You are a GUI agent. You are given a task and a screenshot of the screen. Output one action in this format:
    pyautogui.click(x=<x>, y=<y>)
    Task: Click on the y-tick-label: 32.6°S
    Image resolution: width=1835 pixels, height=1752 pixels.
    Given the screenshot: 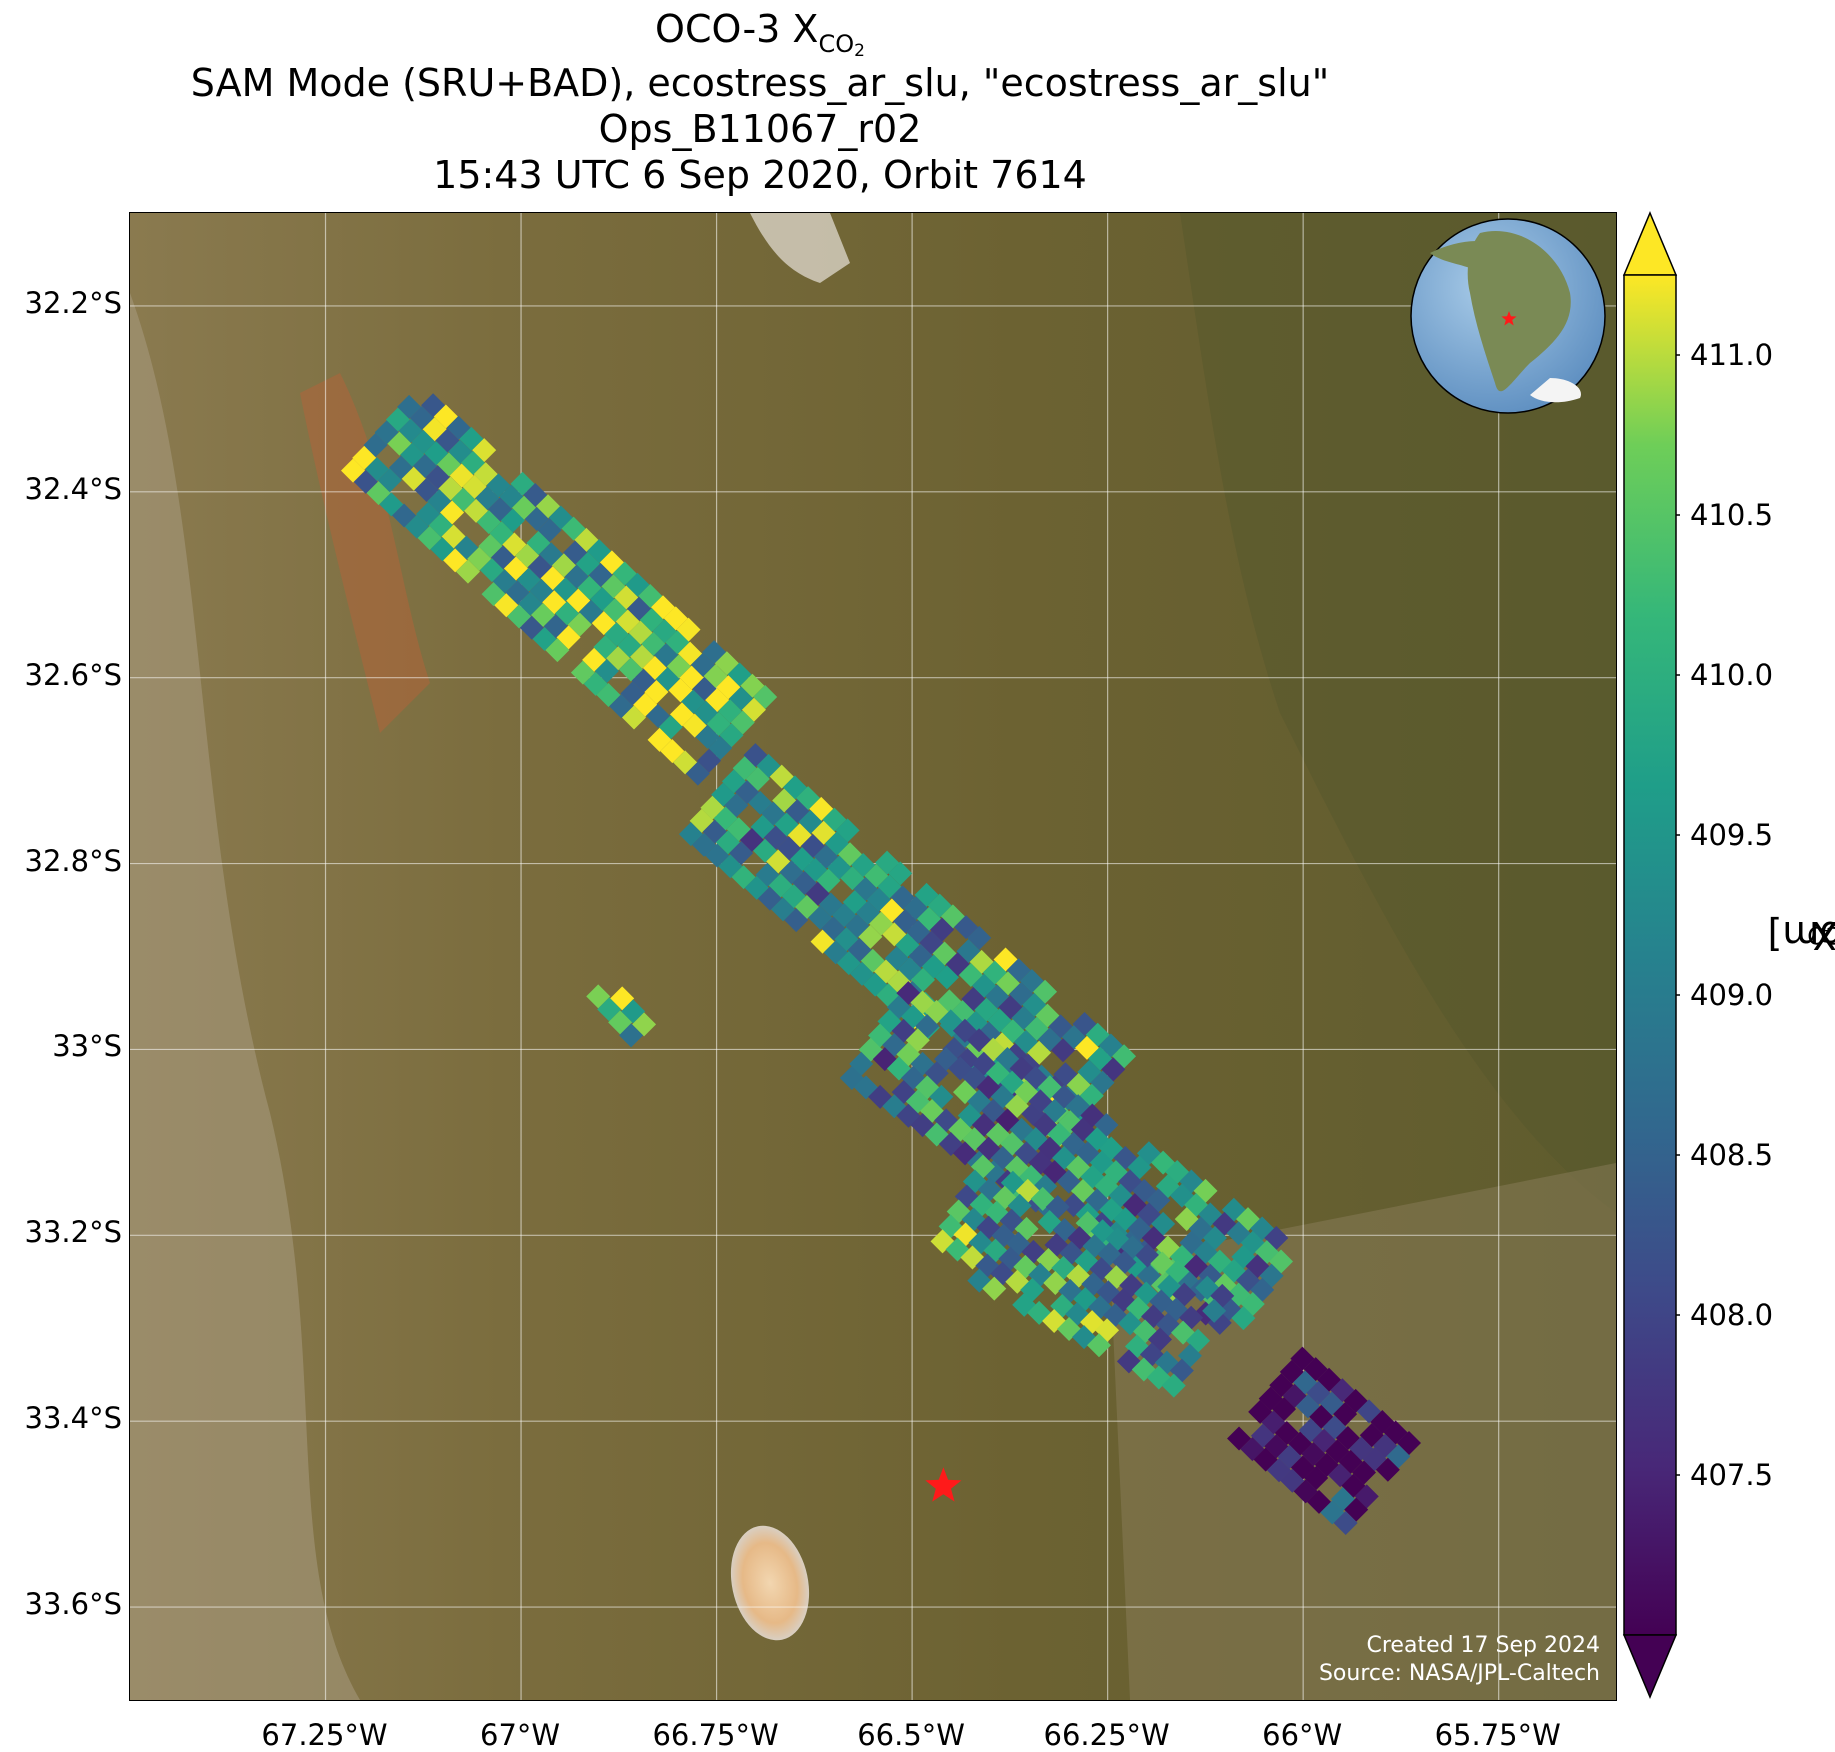 What is the action you would take?
    pyautogui.click(x=73, y=674)
    